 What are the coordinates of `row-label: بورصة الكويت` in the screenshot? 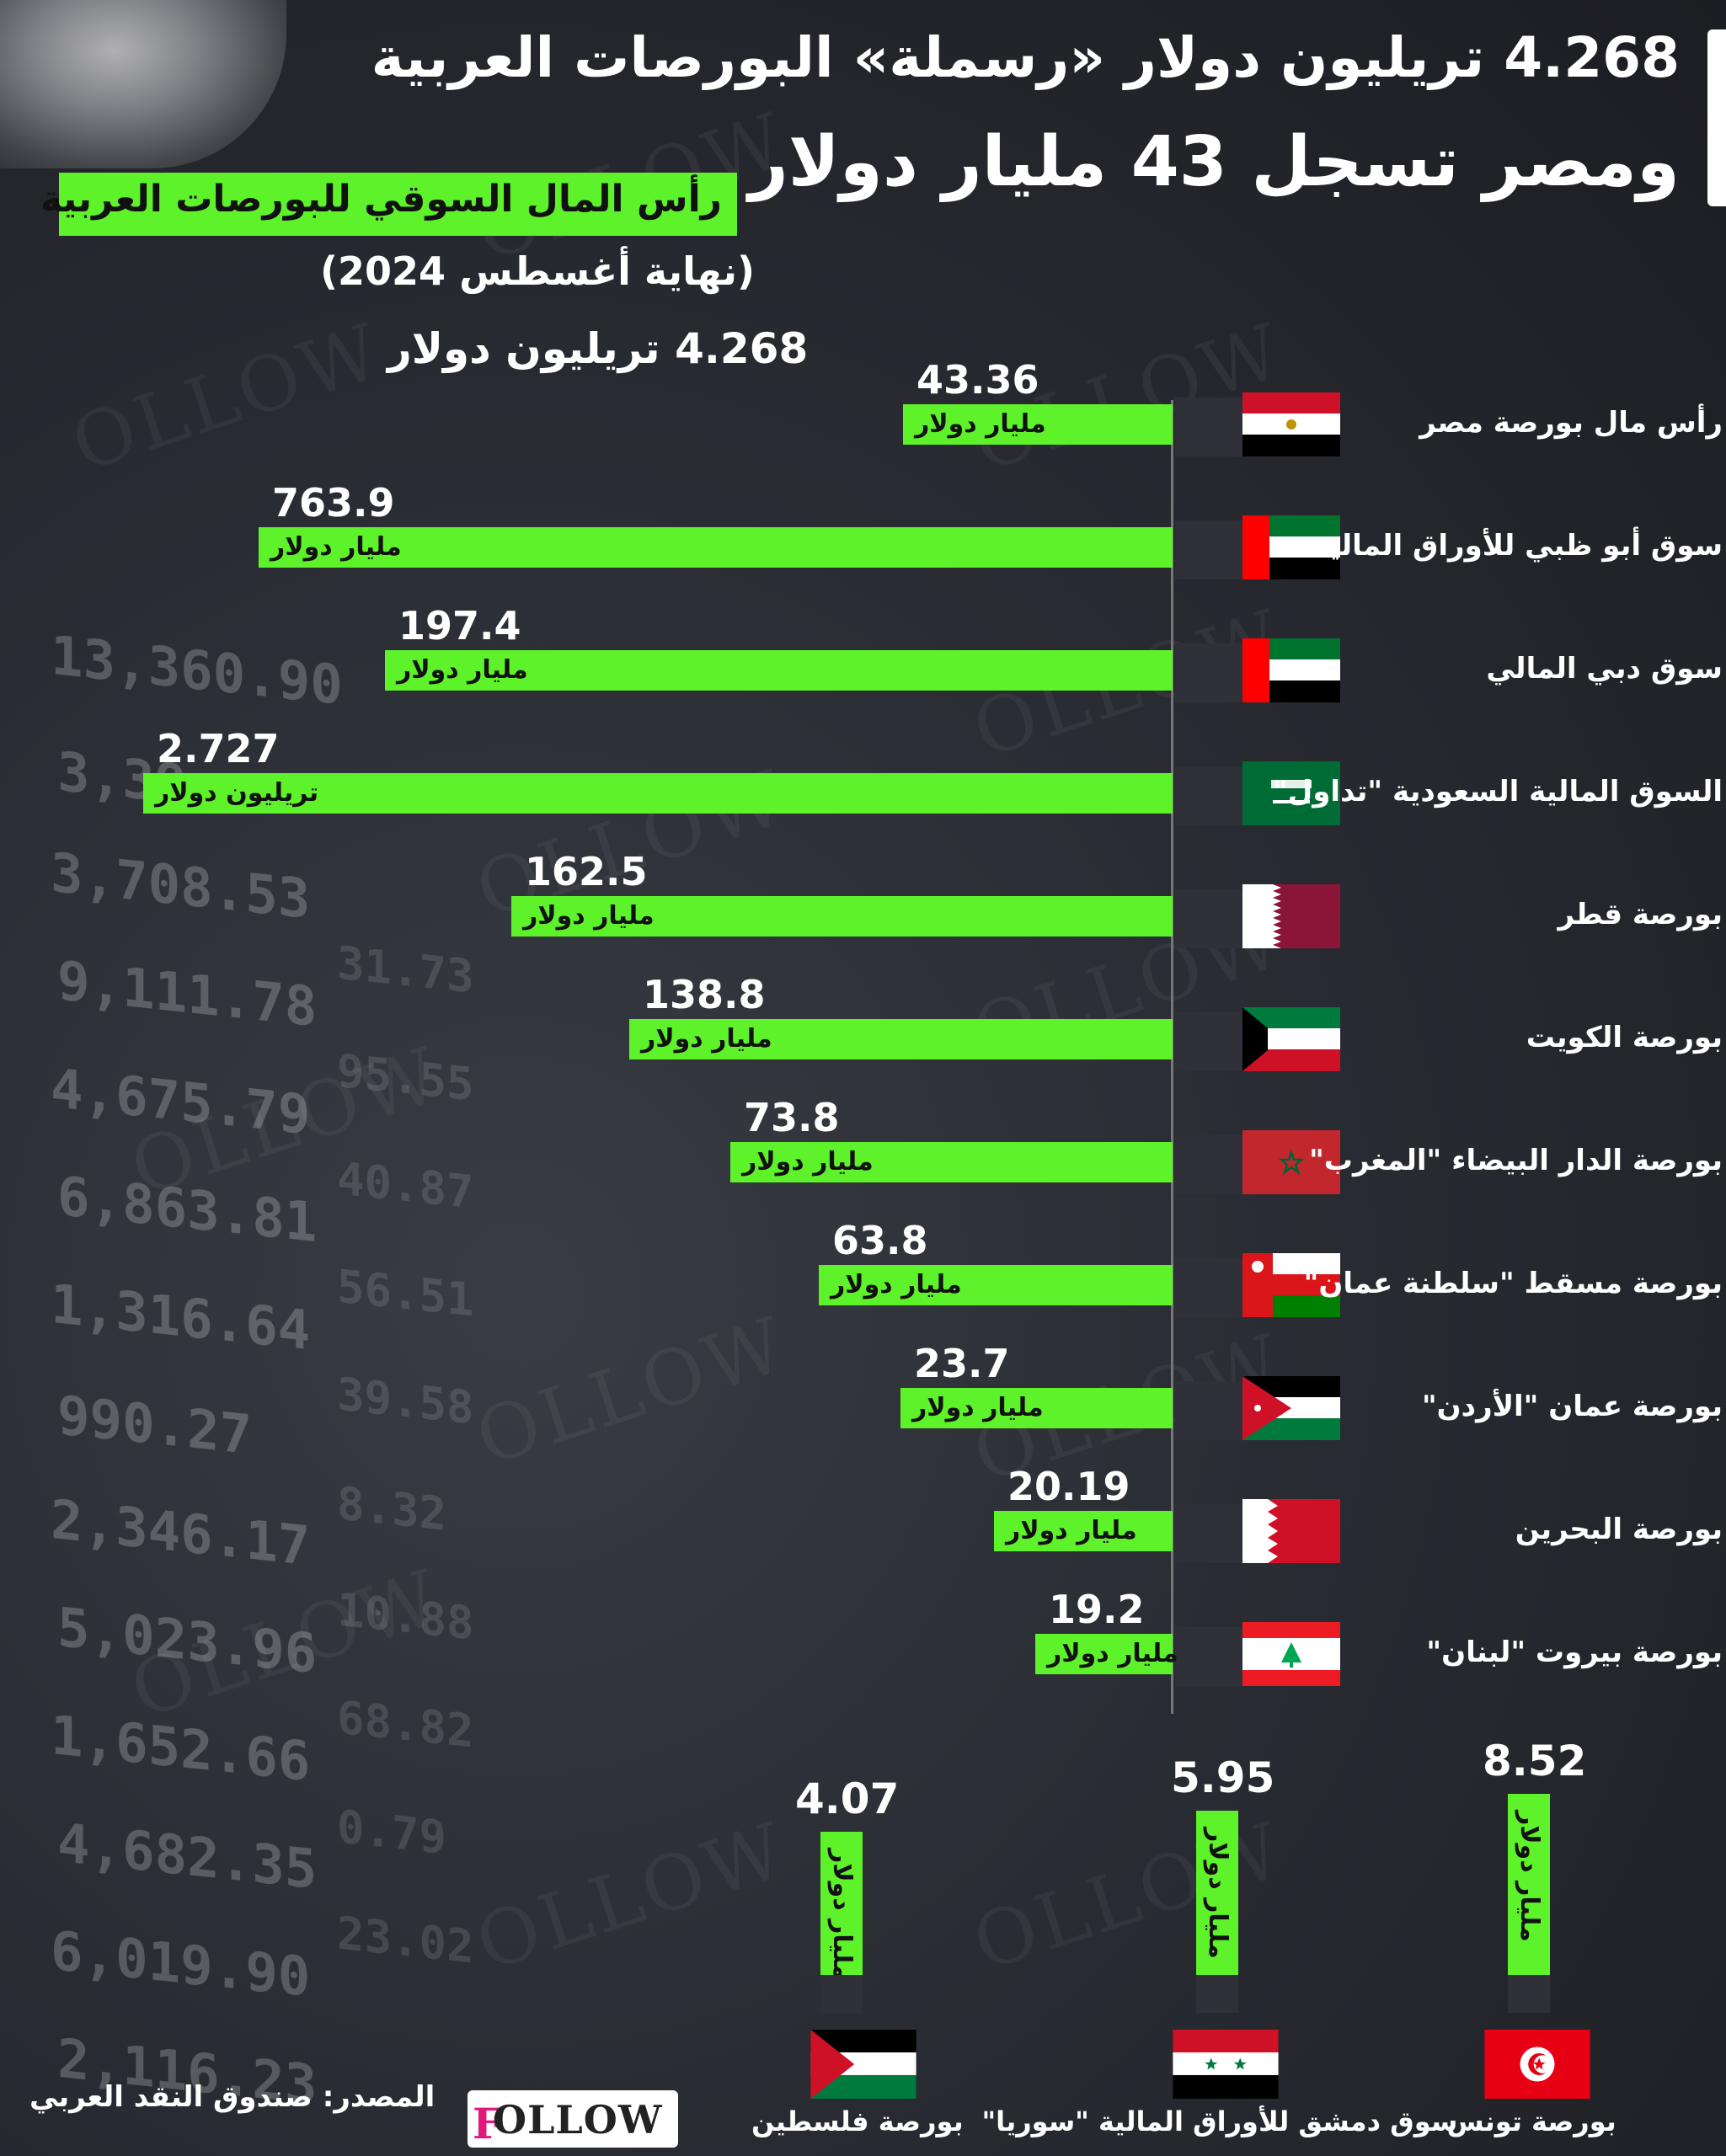 It's located at (1624, 1037).